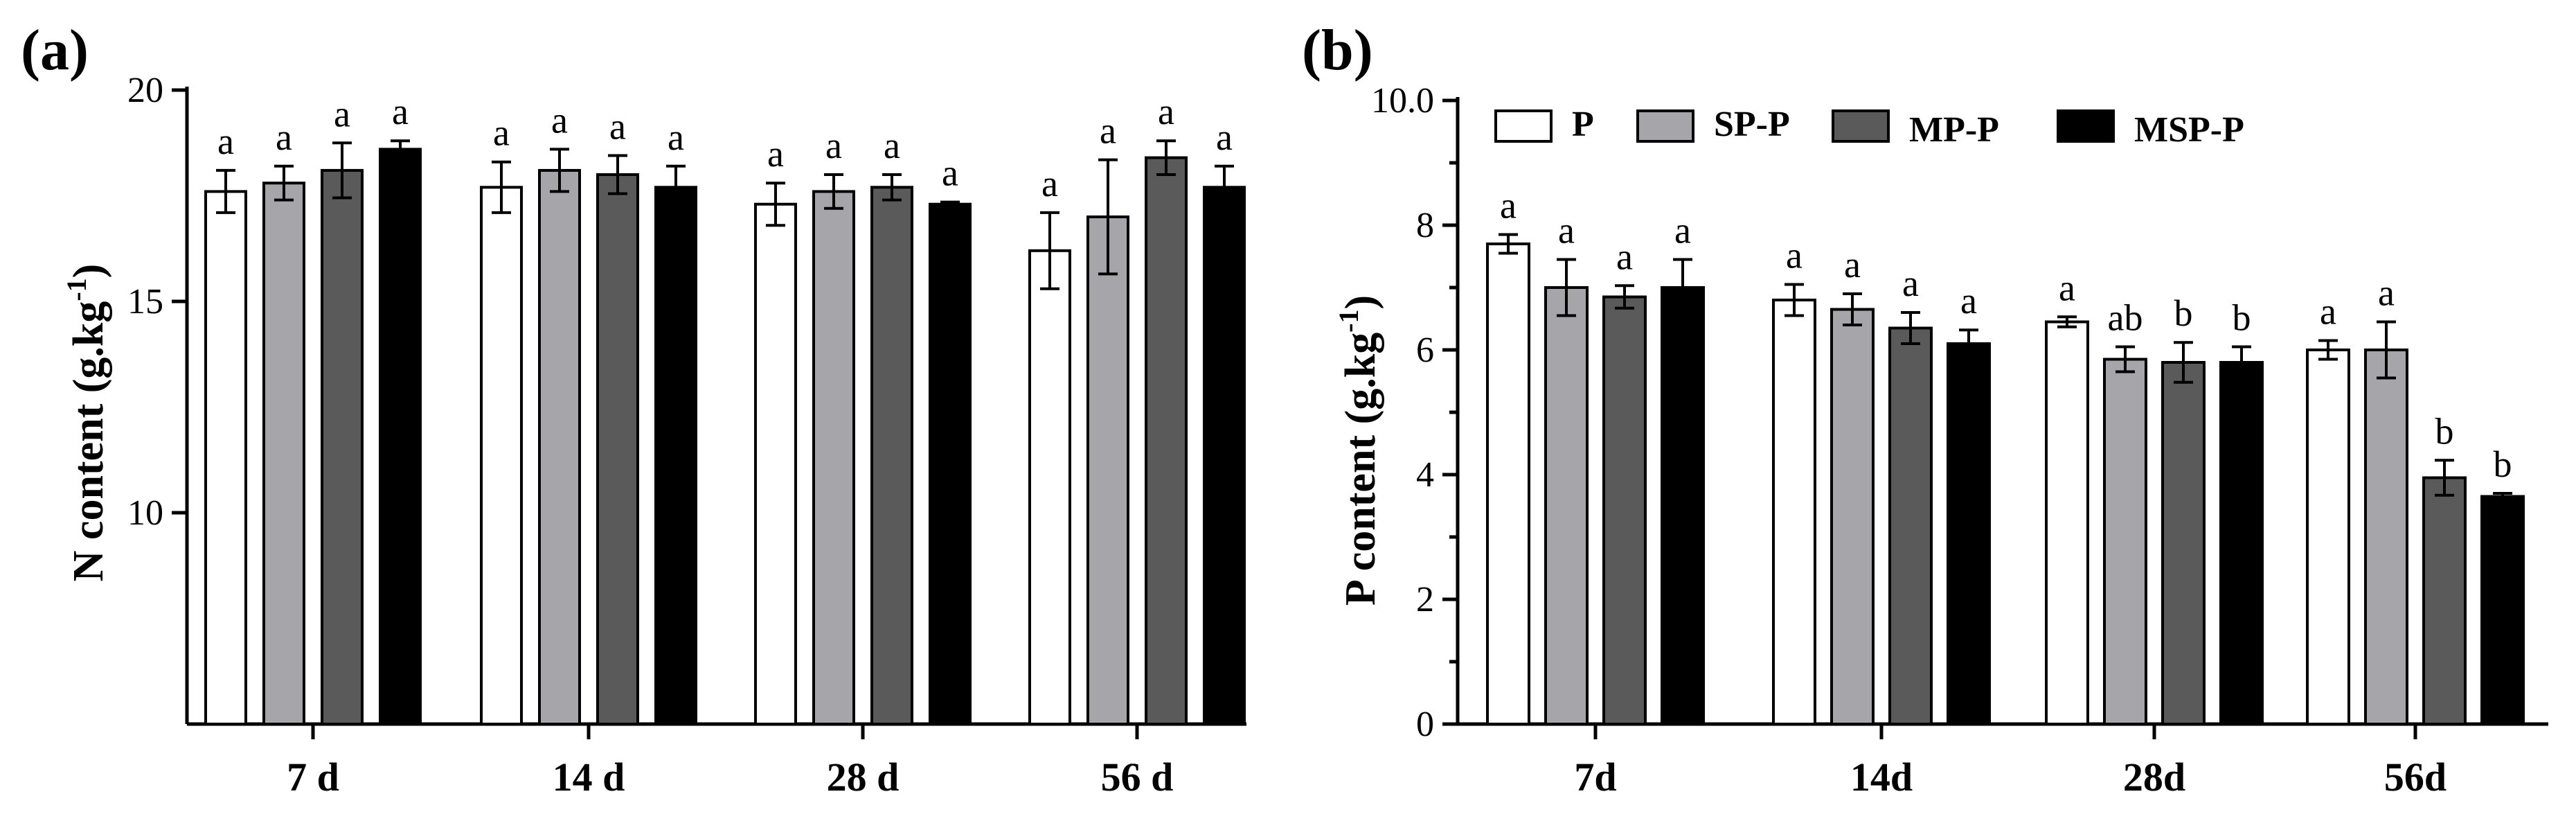  Describe the element at coordinates (89, 271) in the screenshot. I see `panel-a-ylabel-close: )` at that location.